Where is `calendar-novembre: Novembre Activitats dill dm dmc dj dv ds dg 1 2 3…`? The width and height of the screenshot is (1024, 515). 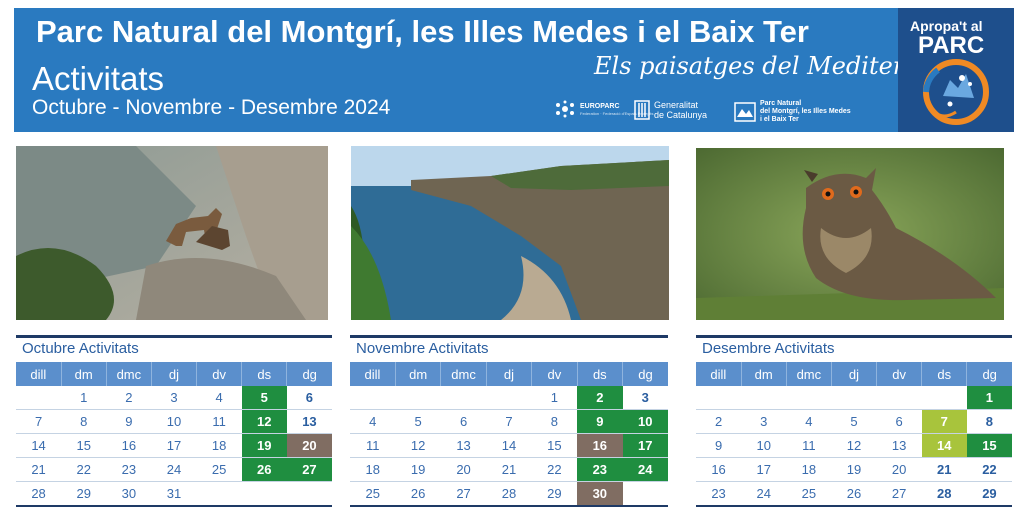 calendar-novembre: Novembre Activitats dill dm dmc dj dv ds dg 1 2 3… is located at coordinates (509, 421).